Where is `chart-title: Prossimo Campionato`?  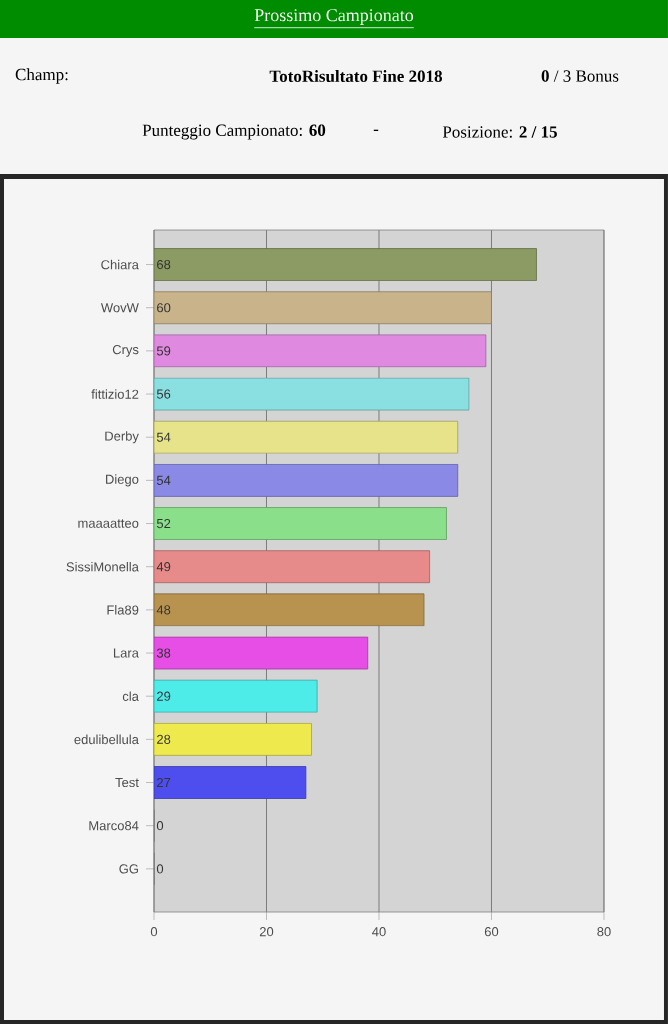 chart-title: Prossimo Campionato is located at coordinates (334, 17).